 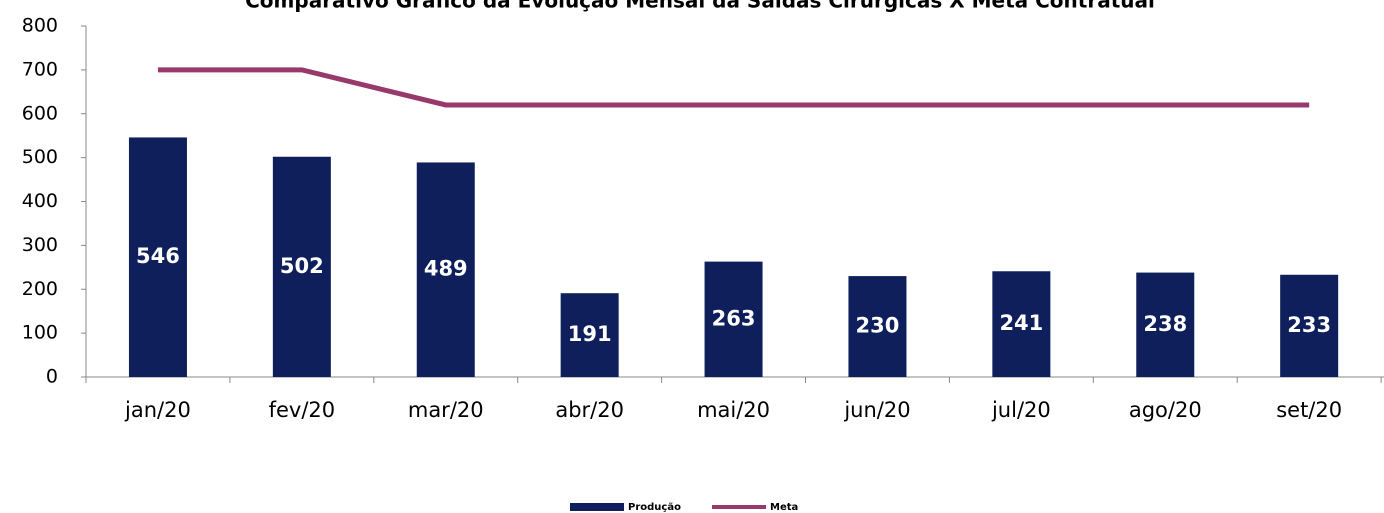 What do you see at coordinates (52, 377) in the screenshot?
I see `y-tick-label: 0` at bounding box center [52, 377].